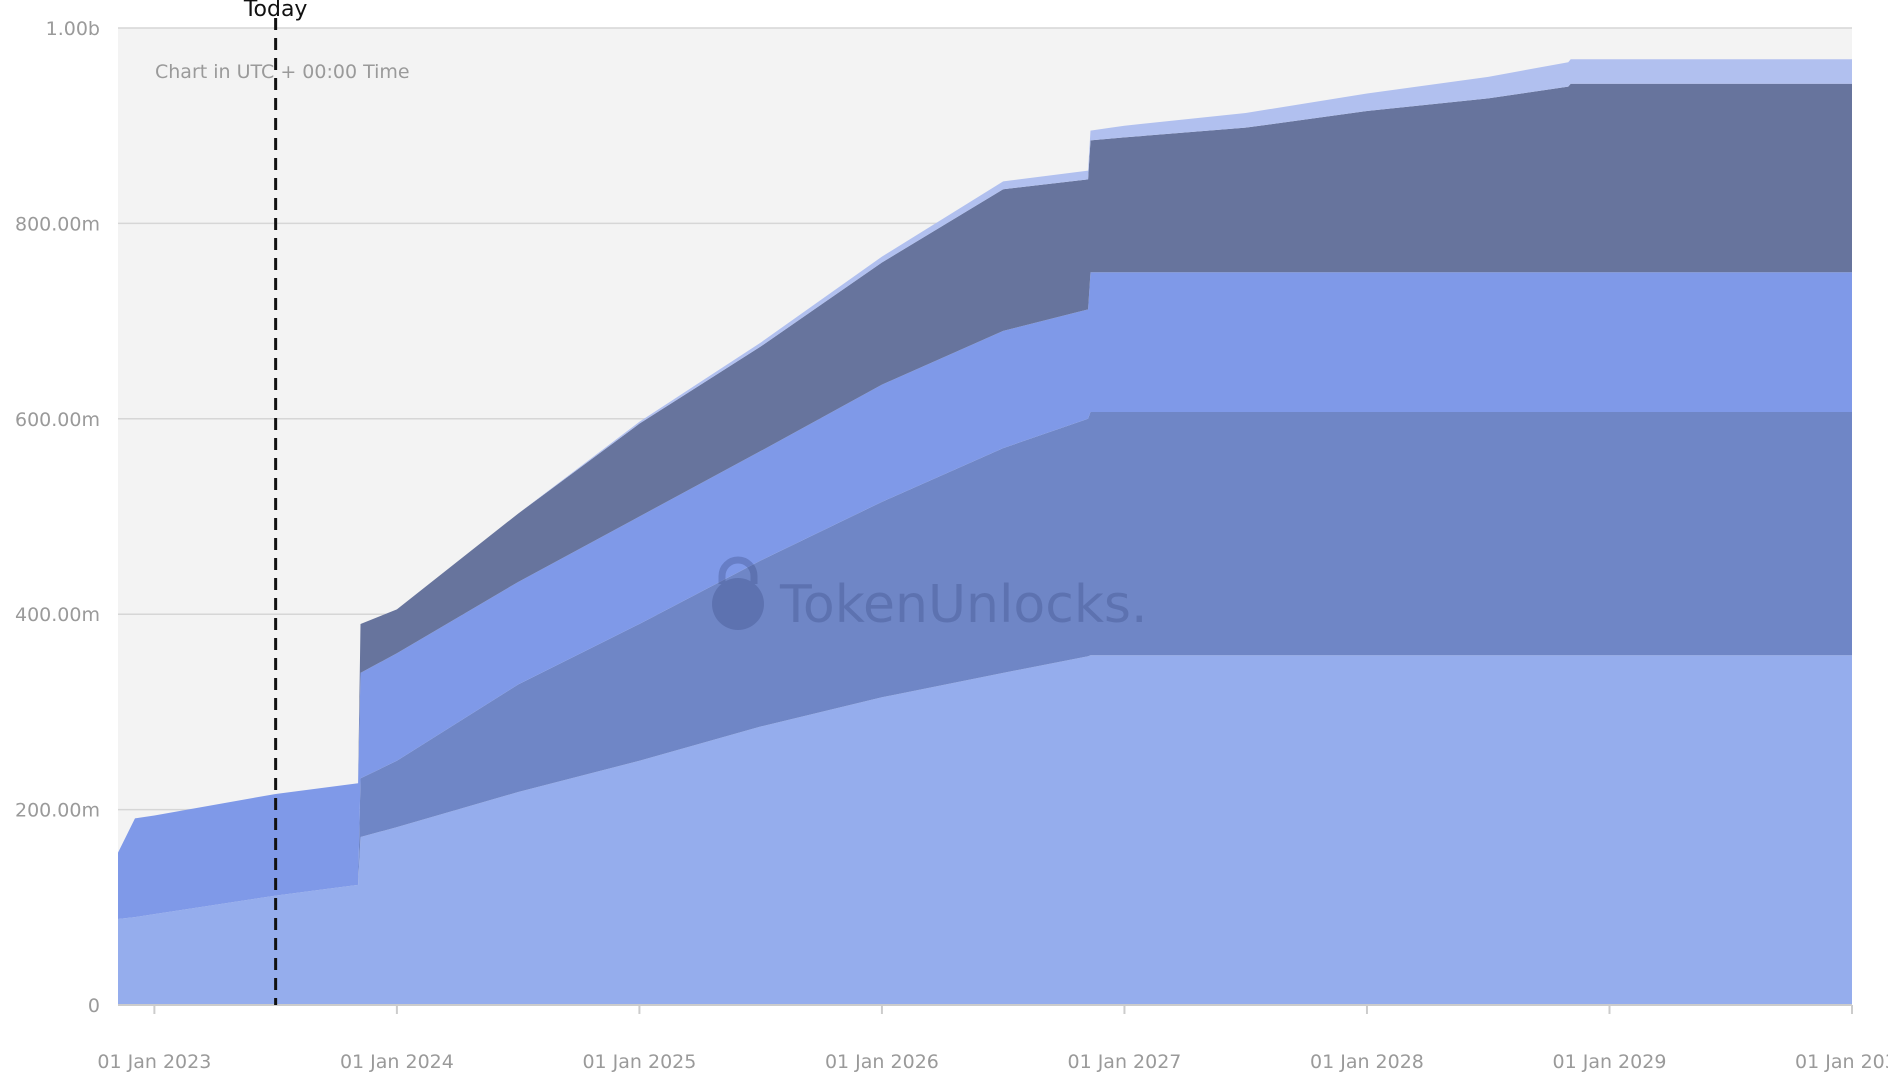  Describe the element at coordinates (738, 593) in the screenshot. I see `lock-icon` at that location.